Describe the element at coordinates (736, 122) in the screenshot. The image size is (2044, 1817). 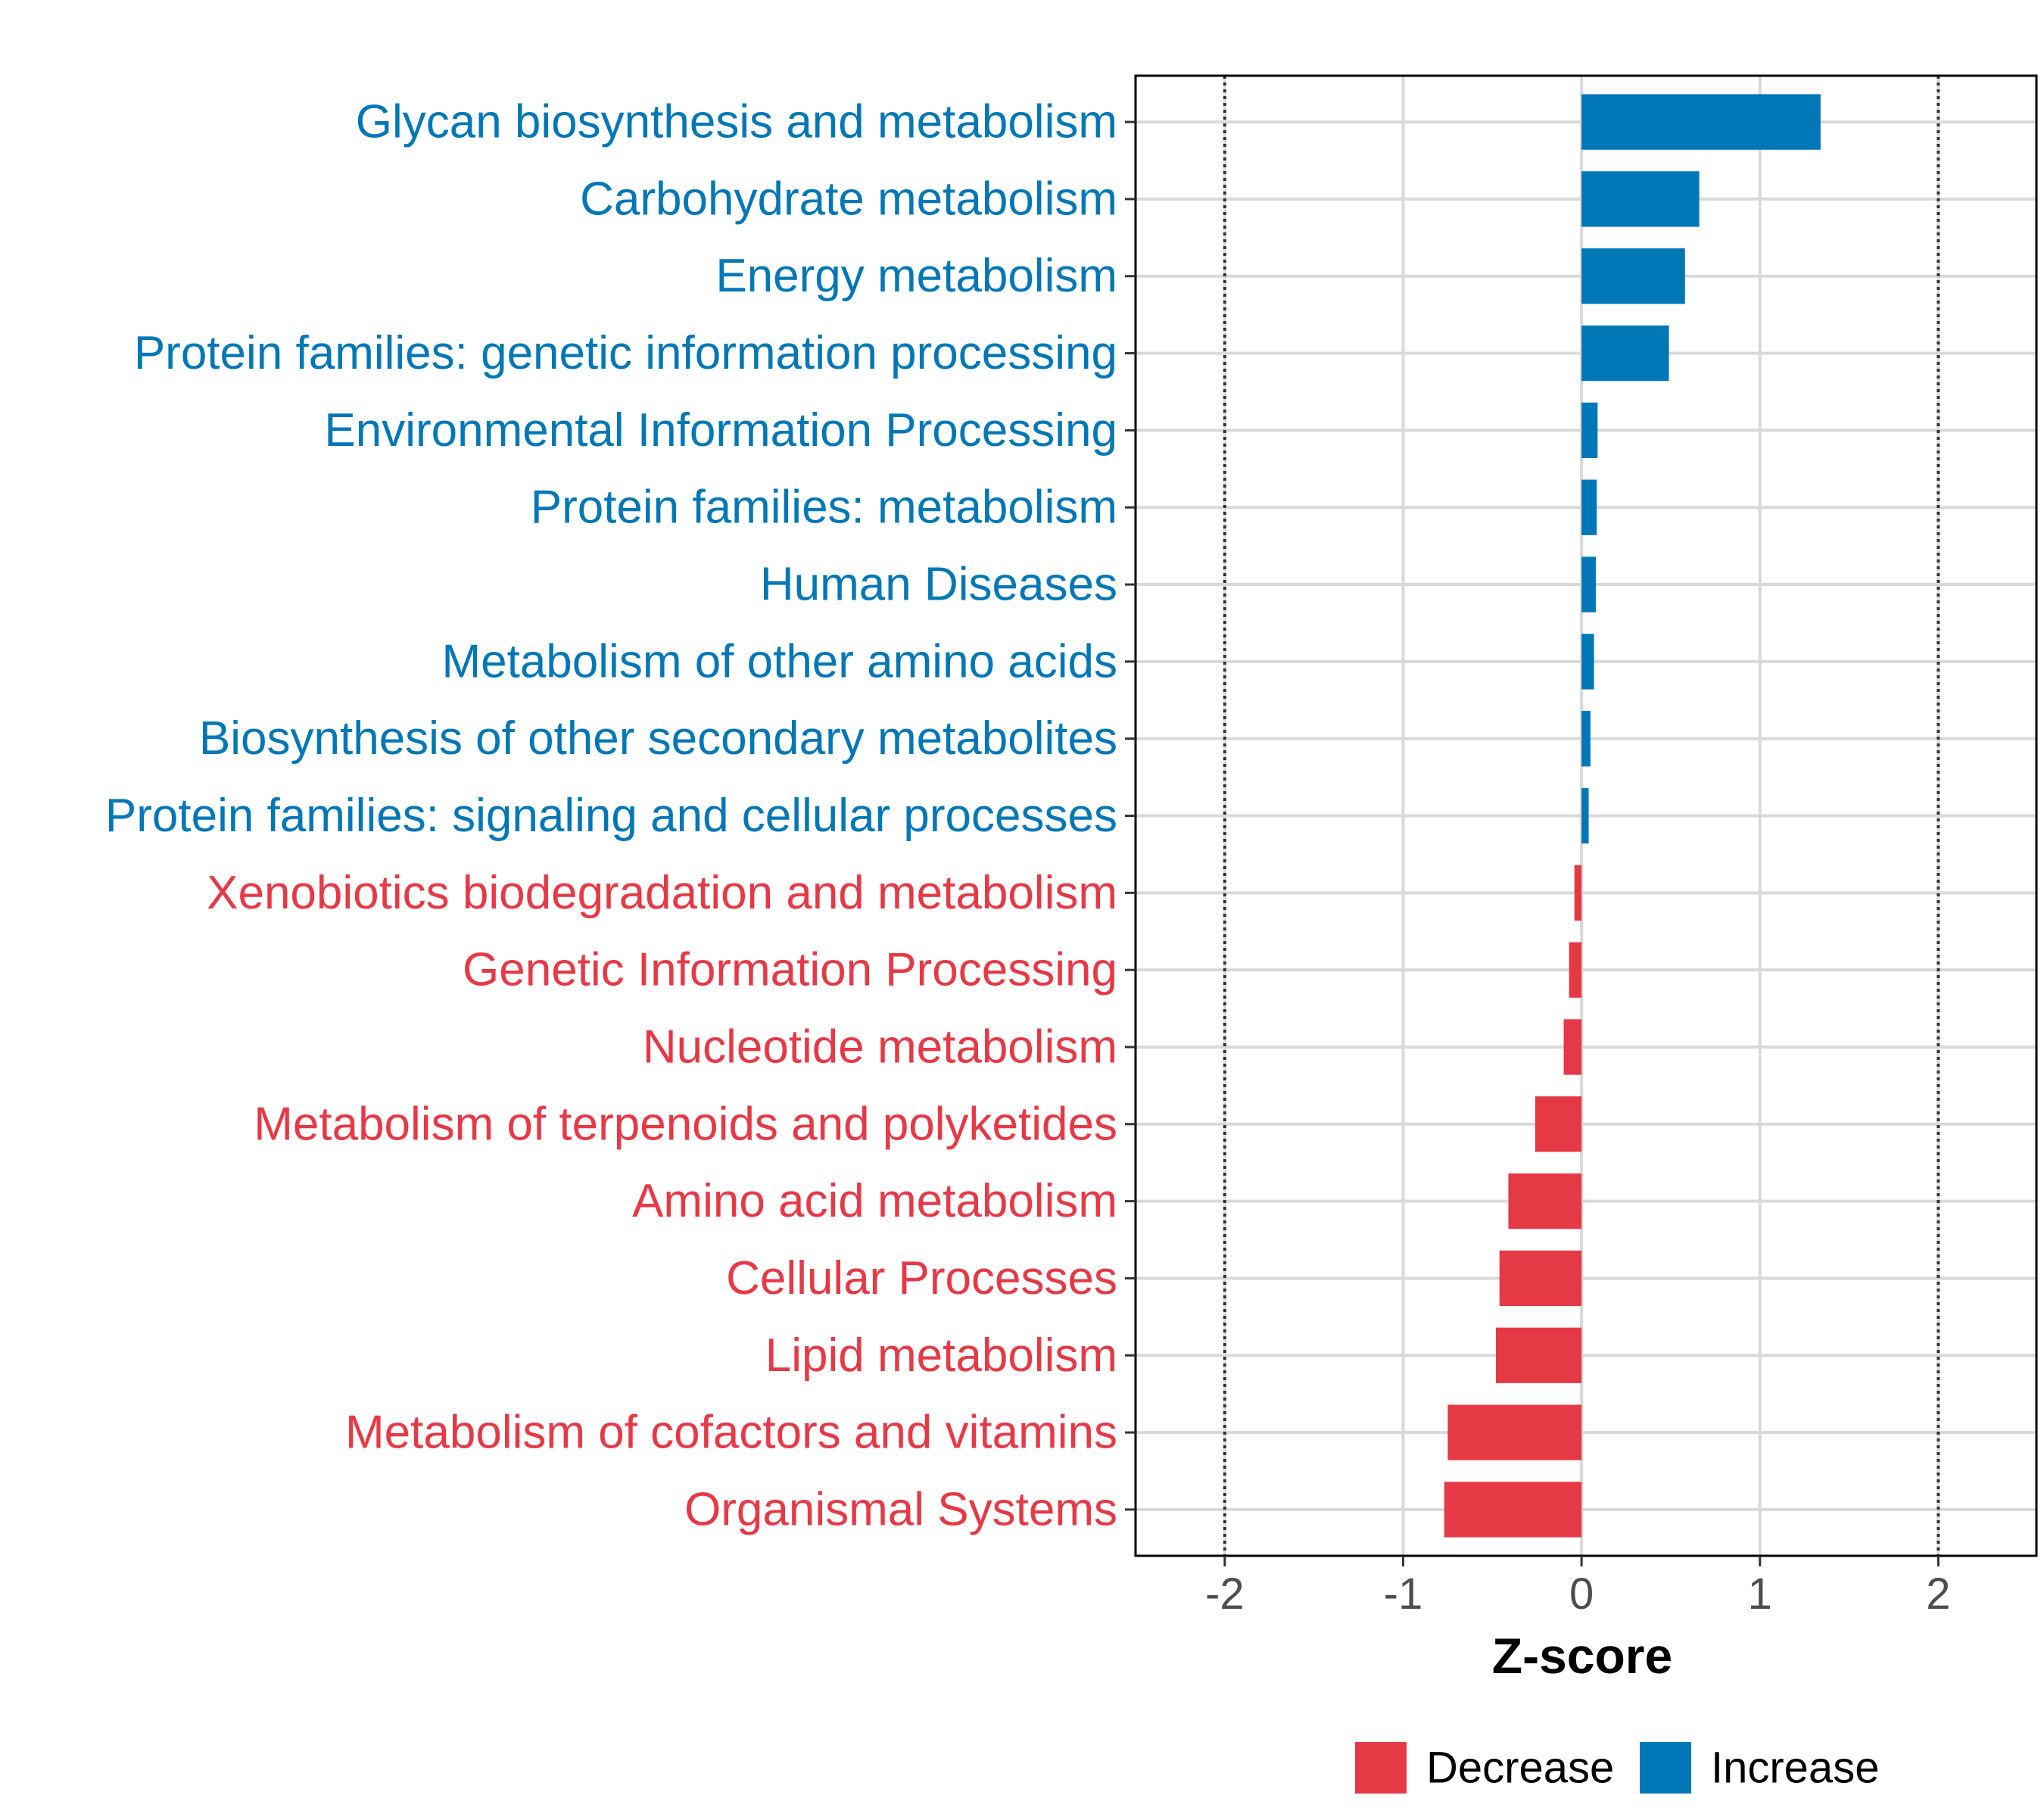
I see `category-label: Glycan biosynthesis and metabolism` at that location.